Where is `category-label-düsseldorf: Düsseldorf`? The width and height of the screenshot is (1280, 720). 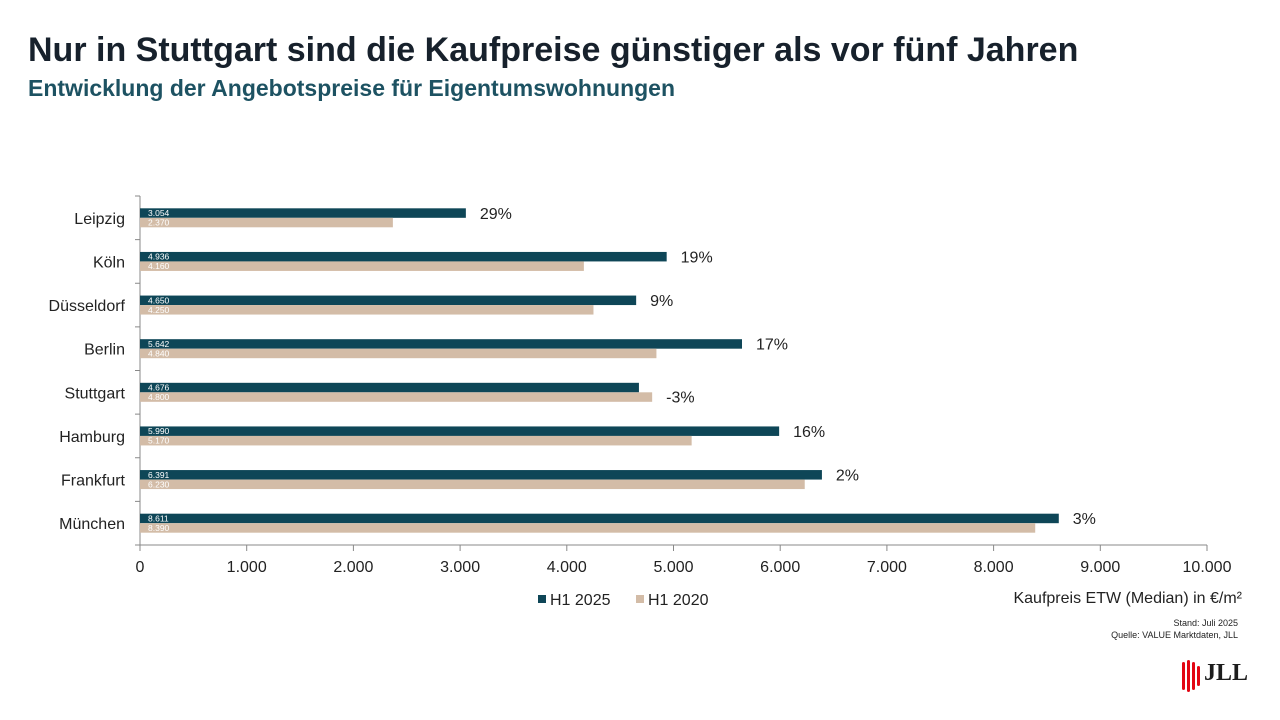
category-label-düsseldorf: Düsseldorf is located at coordinates (87, 306).